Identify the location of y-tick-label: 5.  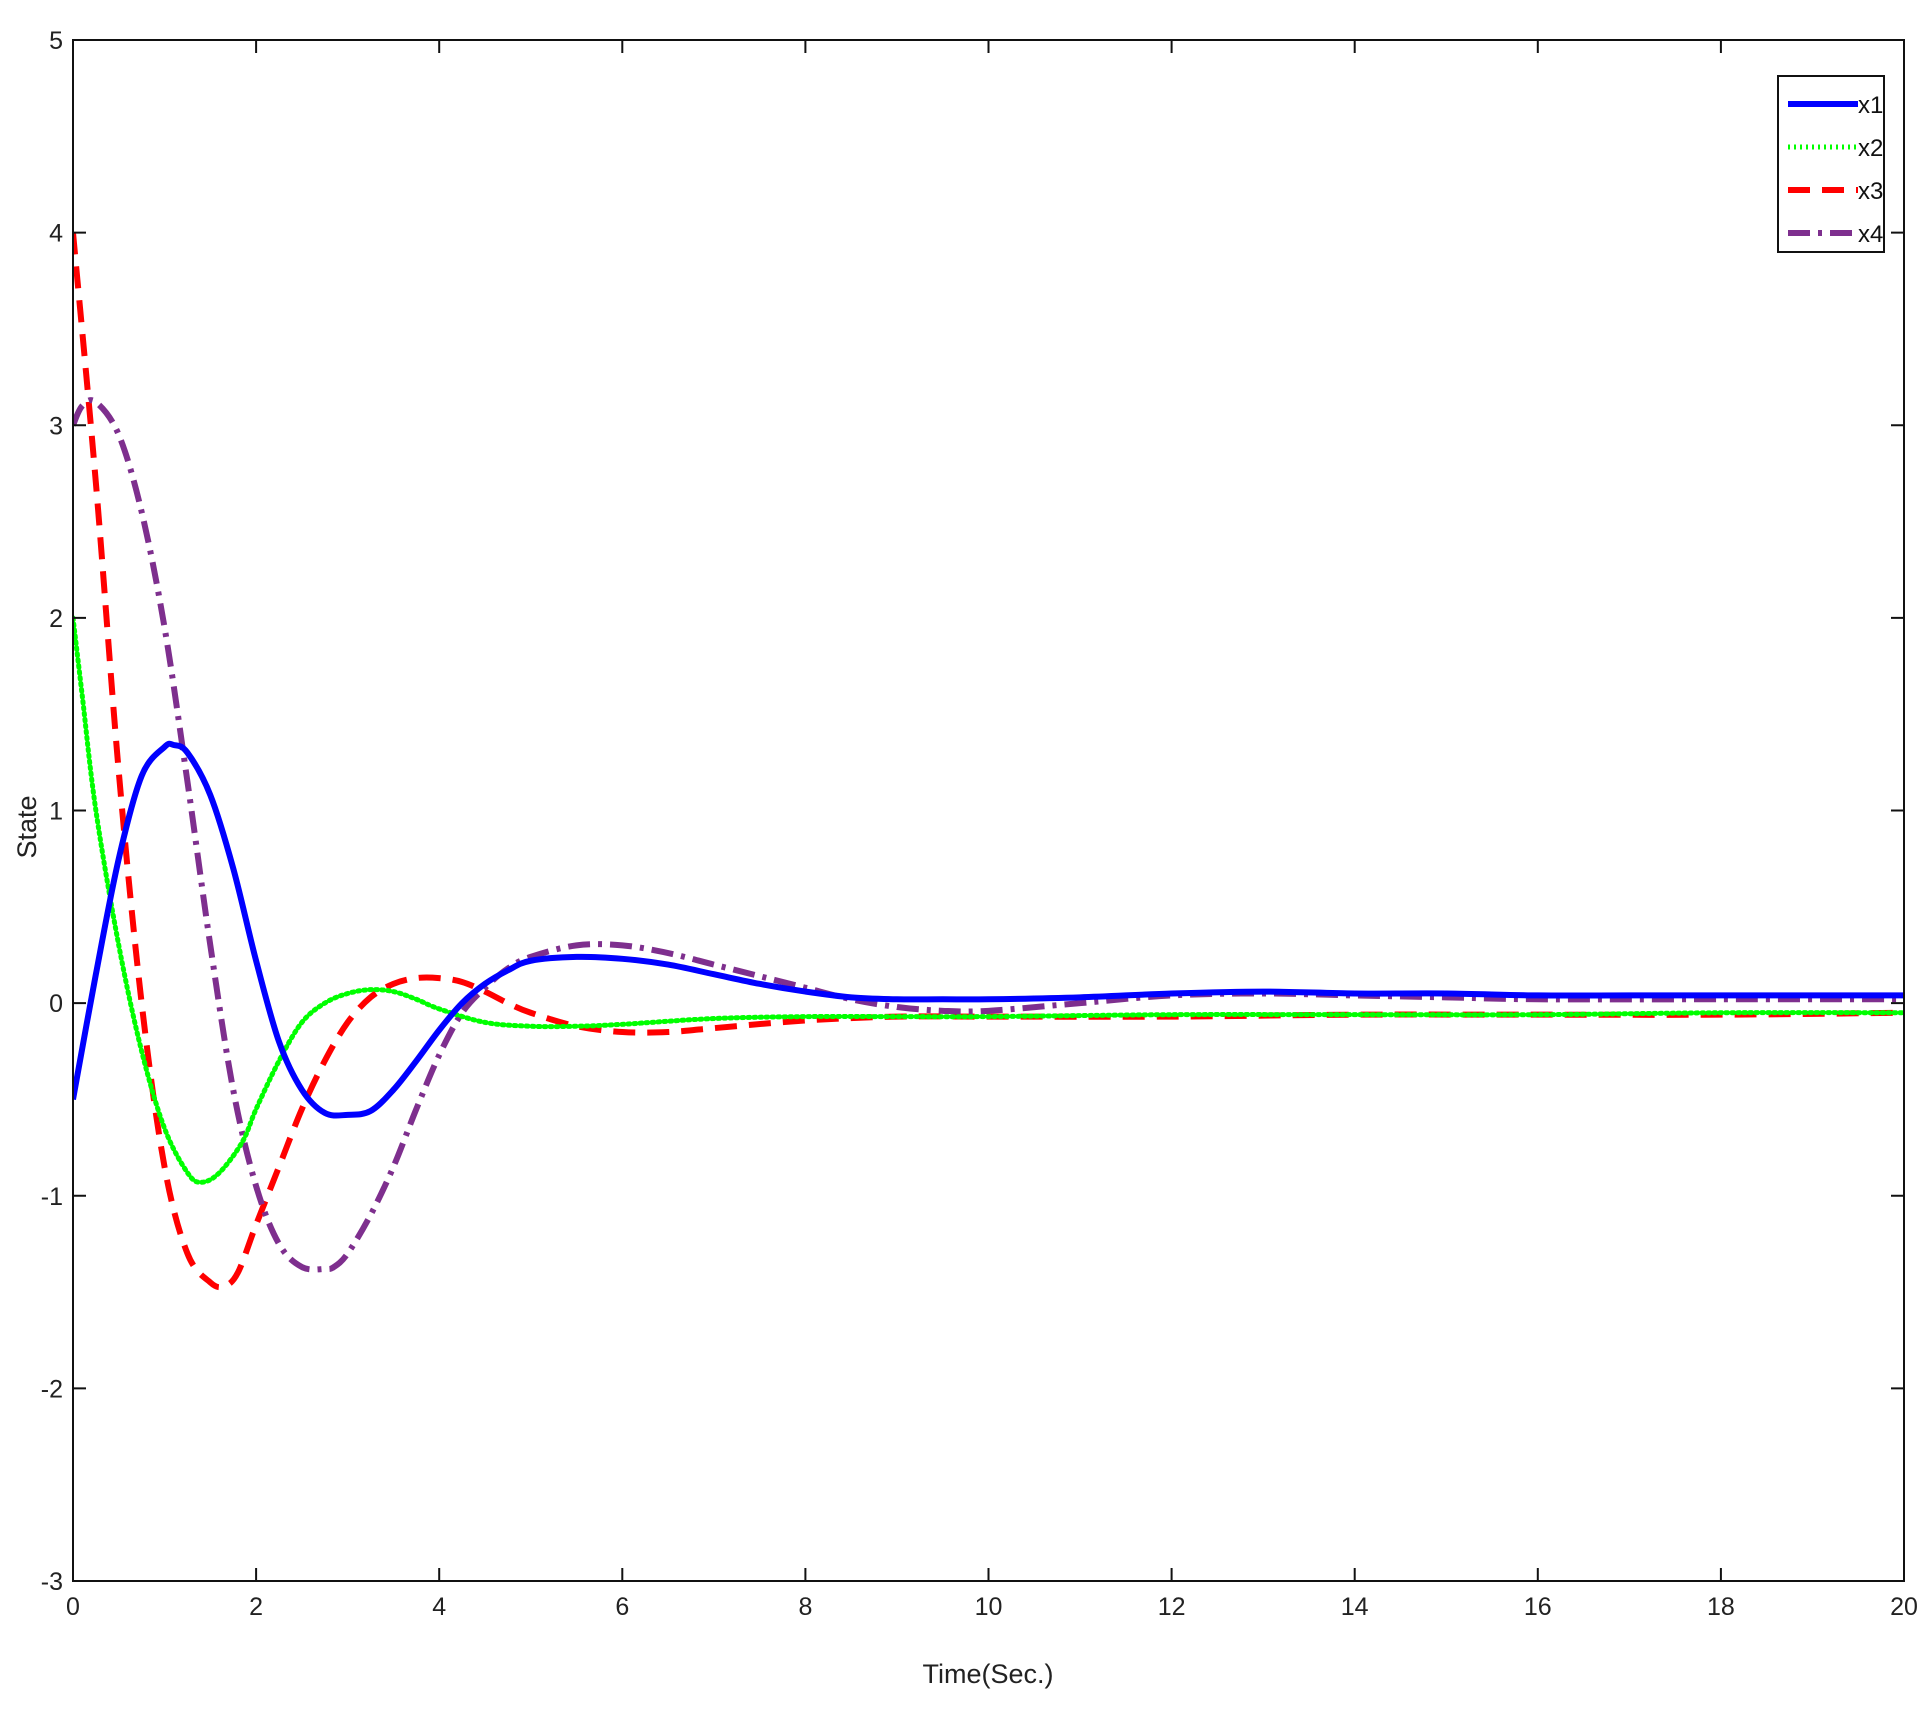
(56, 41).